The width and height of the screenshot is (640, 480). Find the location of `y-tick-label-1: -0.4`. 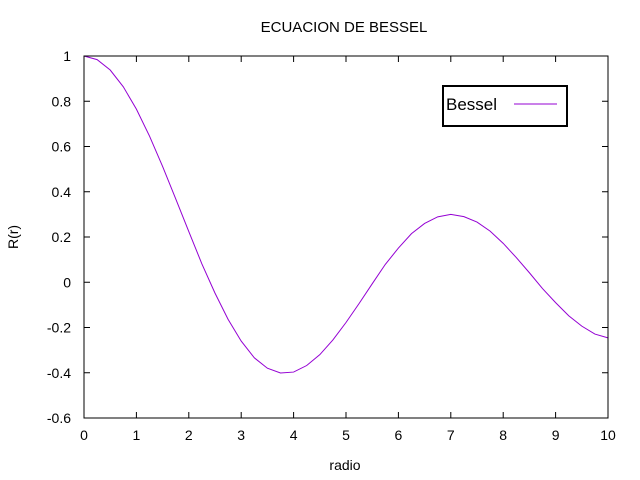

y-tick-label-1: -0.4 is located at coordinates (59, 373).